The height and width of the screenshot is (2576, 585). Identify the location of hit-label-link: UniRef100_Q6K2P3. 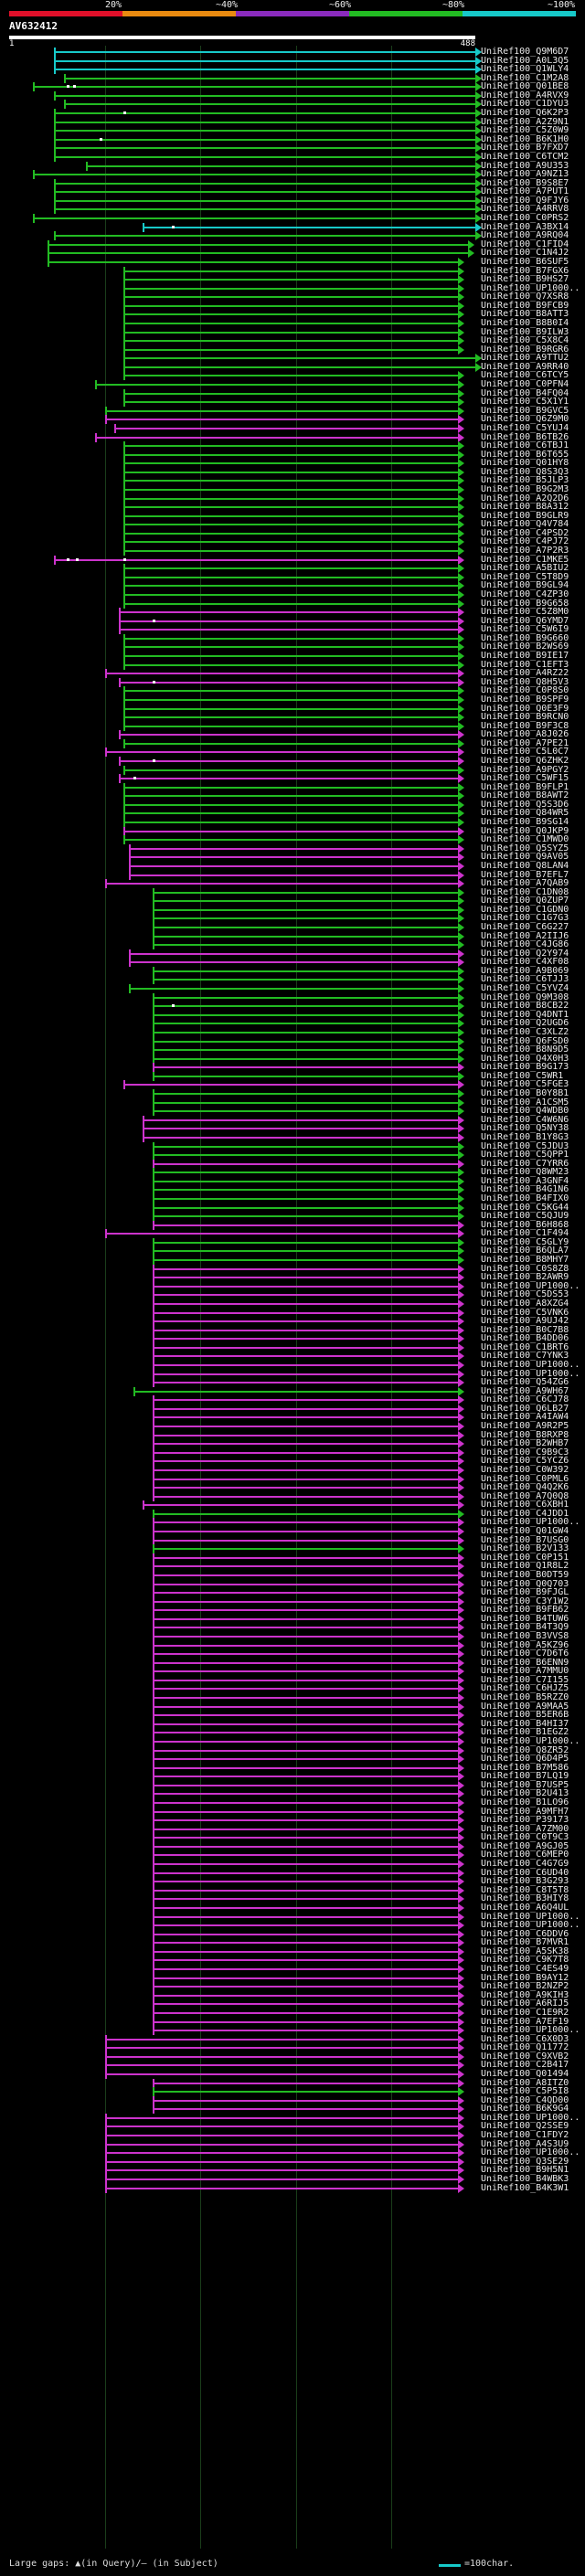
(525, 113).